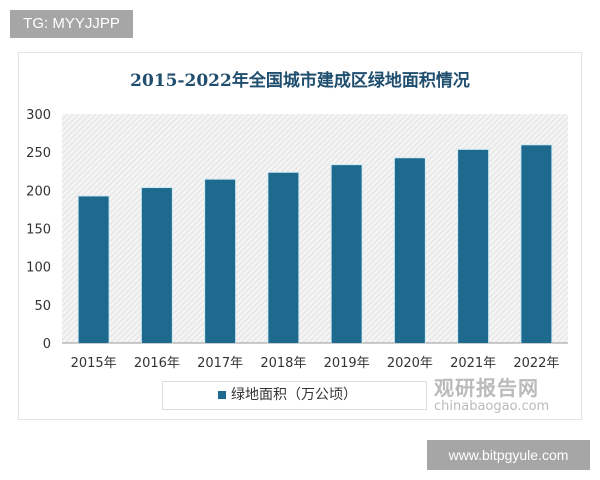  I want to click on x-tick-label: 2018年, so click(283, 363).